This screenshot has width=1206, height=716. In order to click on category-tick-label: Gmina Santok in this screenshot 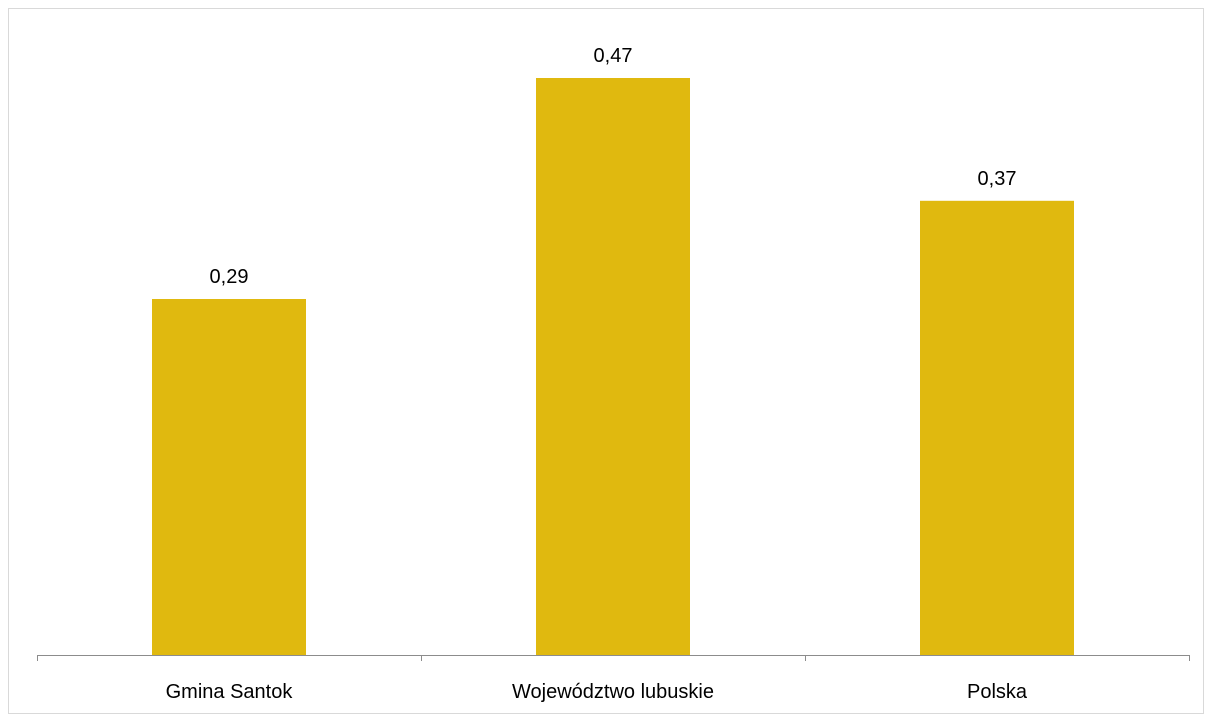, I will do `click(230, 692)`.